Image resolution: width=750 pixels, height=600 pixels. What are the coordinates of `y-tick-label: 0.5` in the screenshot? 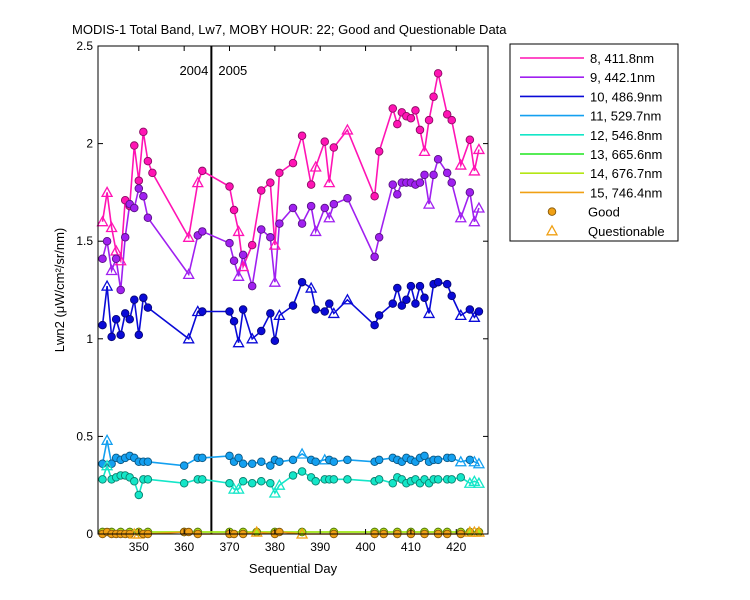 It's located at (84, 436).